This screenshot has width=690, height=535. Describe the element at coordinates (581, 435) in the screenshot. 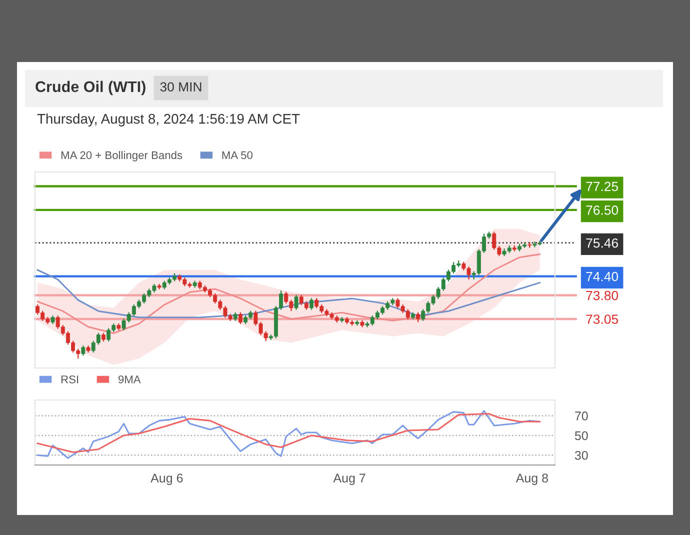

I see `y-tick-label: 50` at that location.